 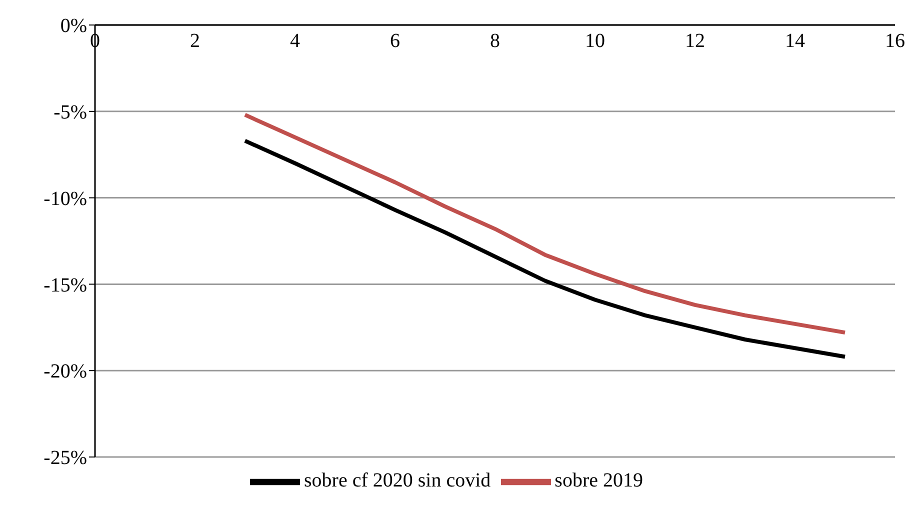 I want to click on x-tick-label: 14, so click(x=795, y=41).